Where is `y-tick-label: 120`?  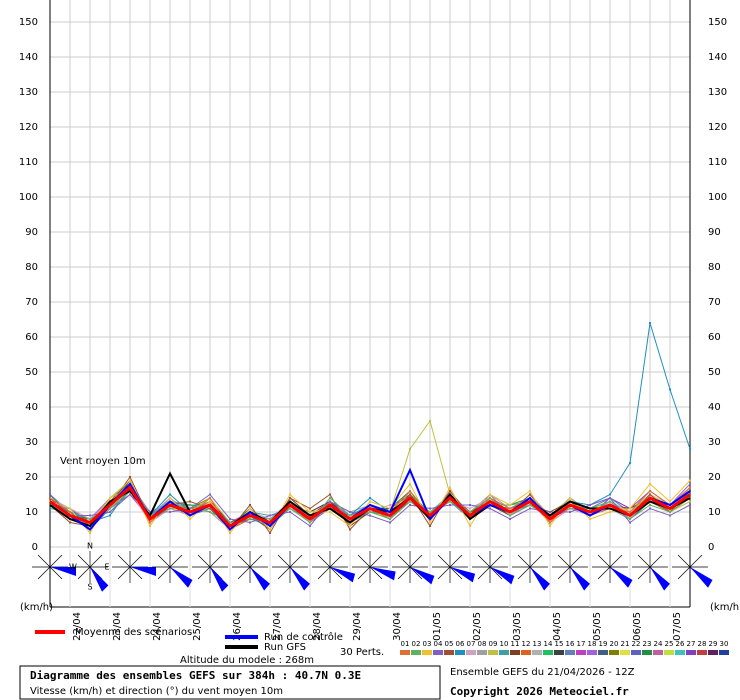
y-tick-label: 120 is located at coordinates (28, 127).